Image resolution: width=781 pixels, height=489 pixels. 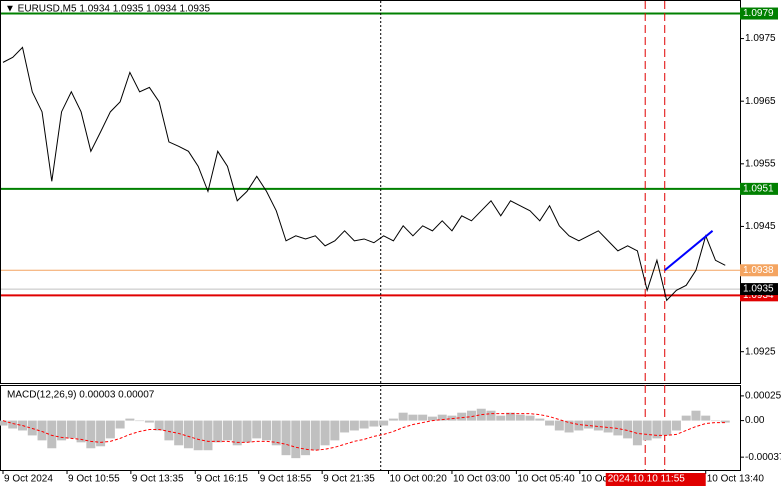 I want to click on current-price-label: 1.0935, so click(x=758, y=289).